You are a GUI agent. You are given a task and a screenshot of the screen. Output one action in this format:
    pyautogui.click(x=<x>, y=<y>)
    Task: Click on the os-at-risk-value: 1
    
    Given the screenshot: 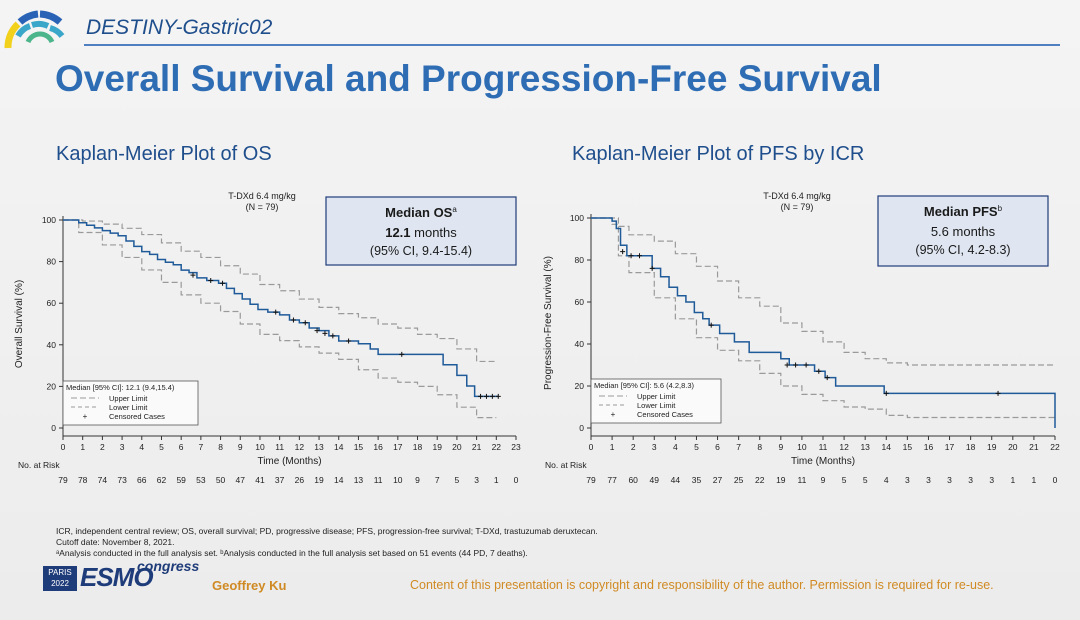 What is the action you would take?
    pyautogui.click(x=496, y=480)
    